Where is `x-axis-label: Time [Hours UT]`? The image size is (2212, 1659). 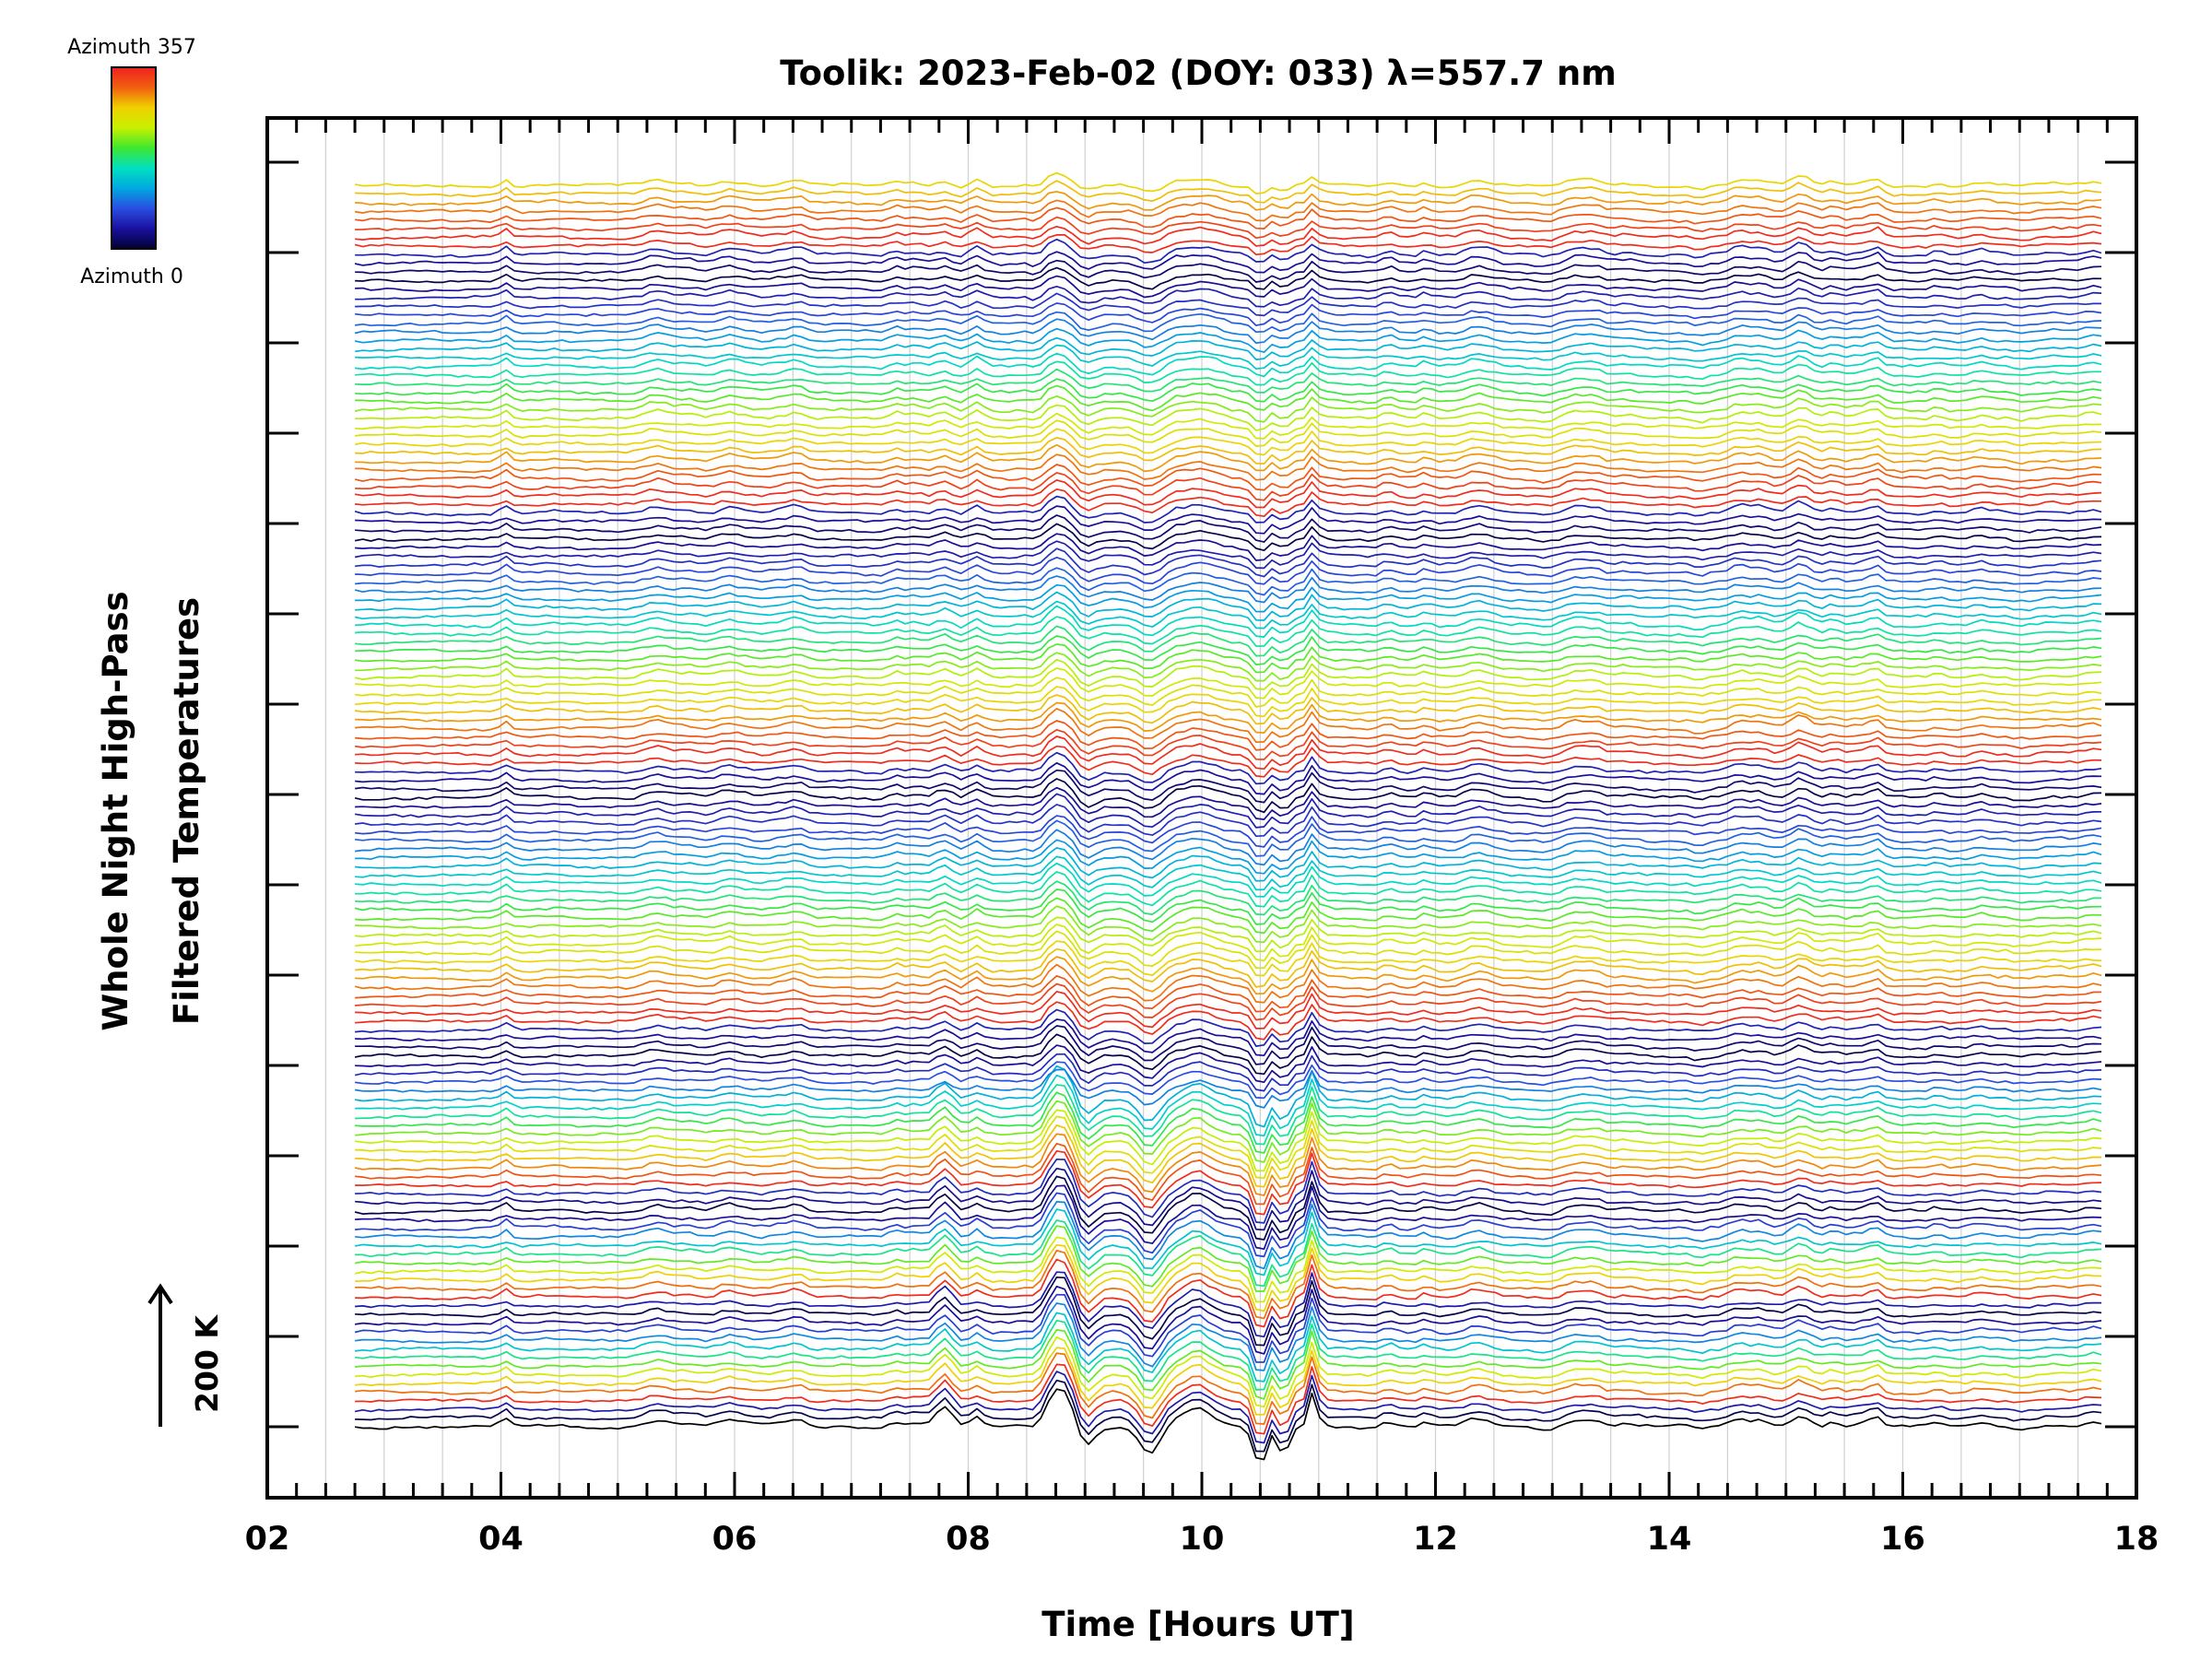 x-axis-label: Time [Hours UT] is located at coordinates (1197, 1624).